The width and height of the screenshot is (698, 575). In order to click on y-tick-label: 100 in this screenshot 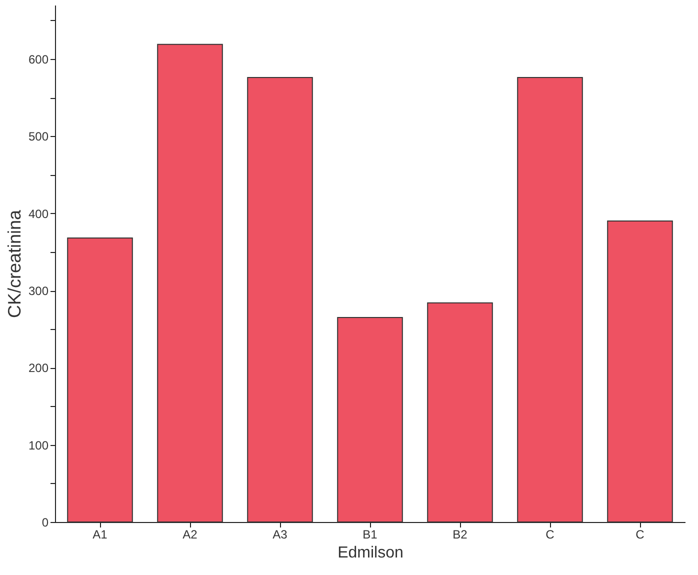, I will do `click(38, 445)`.